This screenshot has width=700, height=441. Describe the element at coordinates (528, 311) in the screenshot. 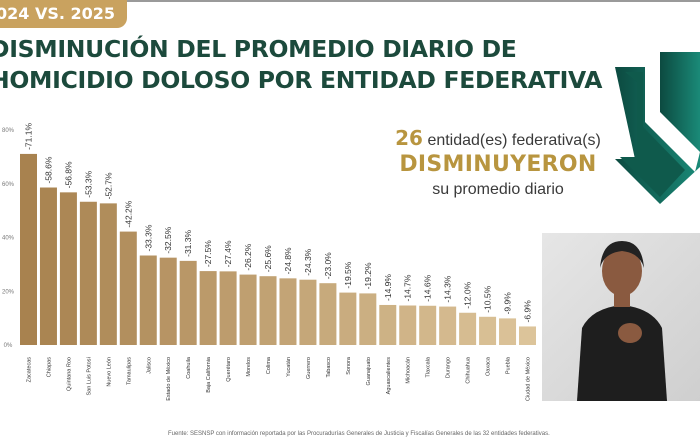

I see `data-label: -6.9%` at that location.